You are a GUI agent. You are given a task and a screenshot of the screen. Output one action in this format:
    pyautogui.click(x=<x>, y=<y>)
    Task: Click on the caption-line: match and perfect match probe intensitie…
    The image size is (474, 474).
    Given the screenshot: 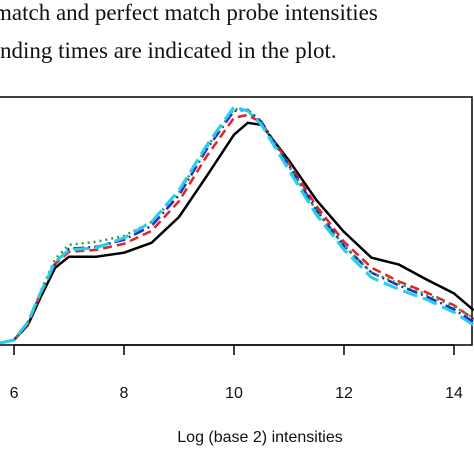 What is the action you would take?
    pyautogui.click(x=189, y=12)
    